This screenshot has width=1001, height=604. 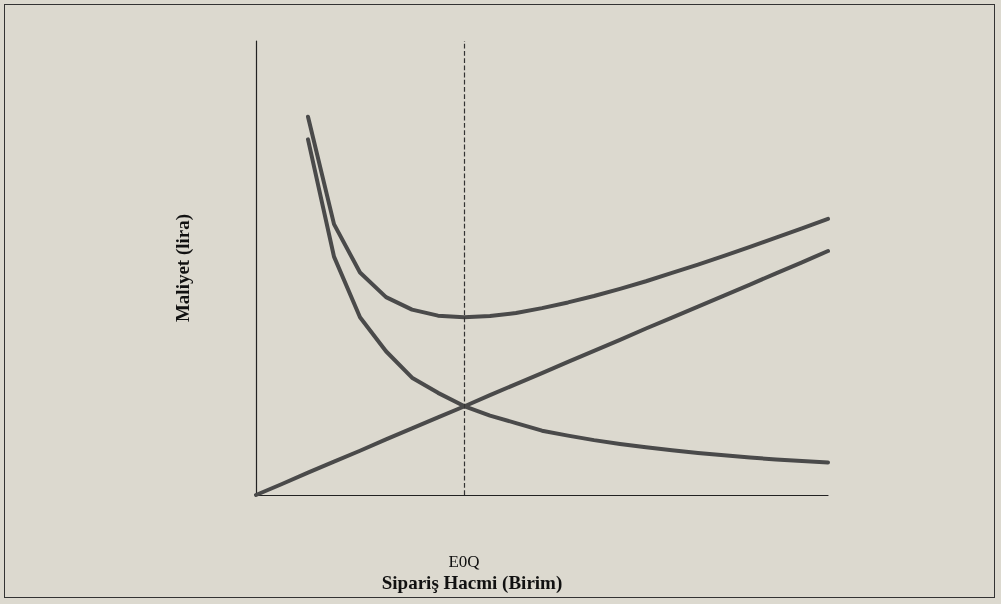 What do you see at coordinates (183, 268) in the screenshot?
I see `y-axis-title: Maliyet (lira)` at bounding box center [183, 268].